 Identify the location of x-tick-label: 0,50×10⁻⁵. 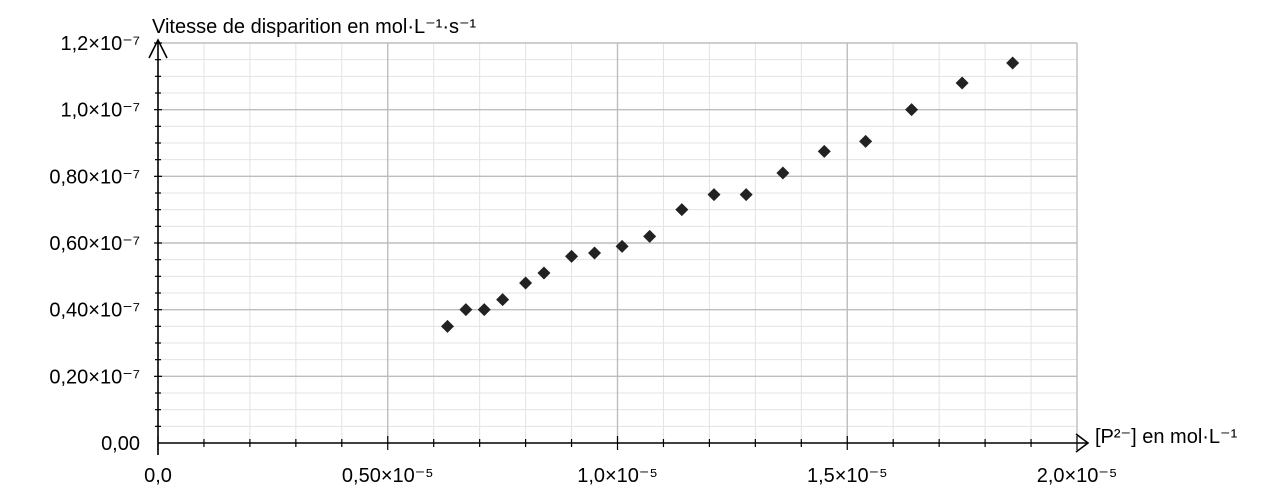
(388, 476).